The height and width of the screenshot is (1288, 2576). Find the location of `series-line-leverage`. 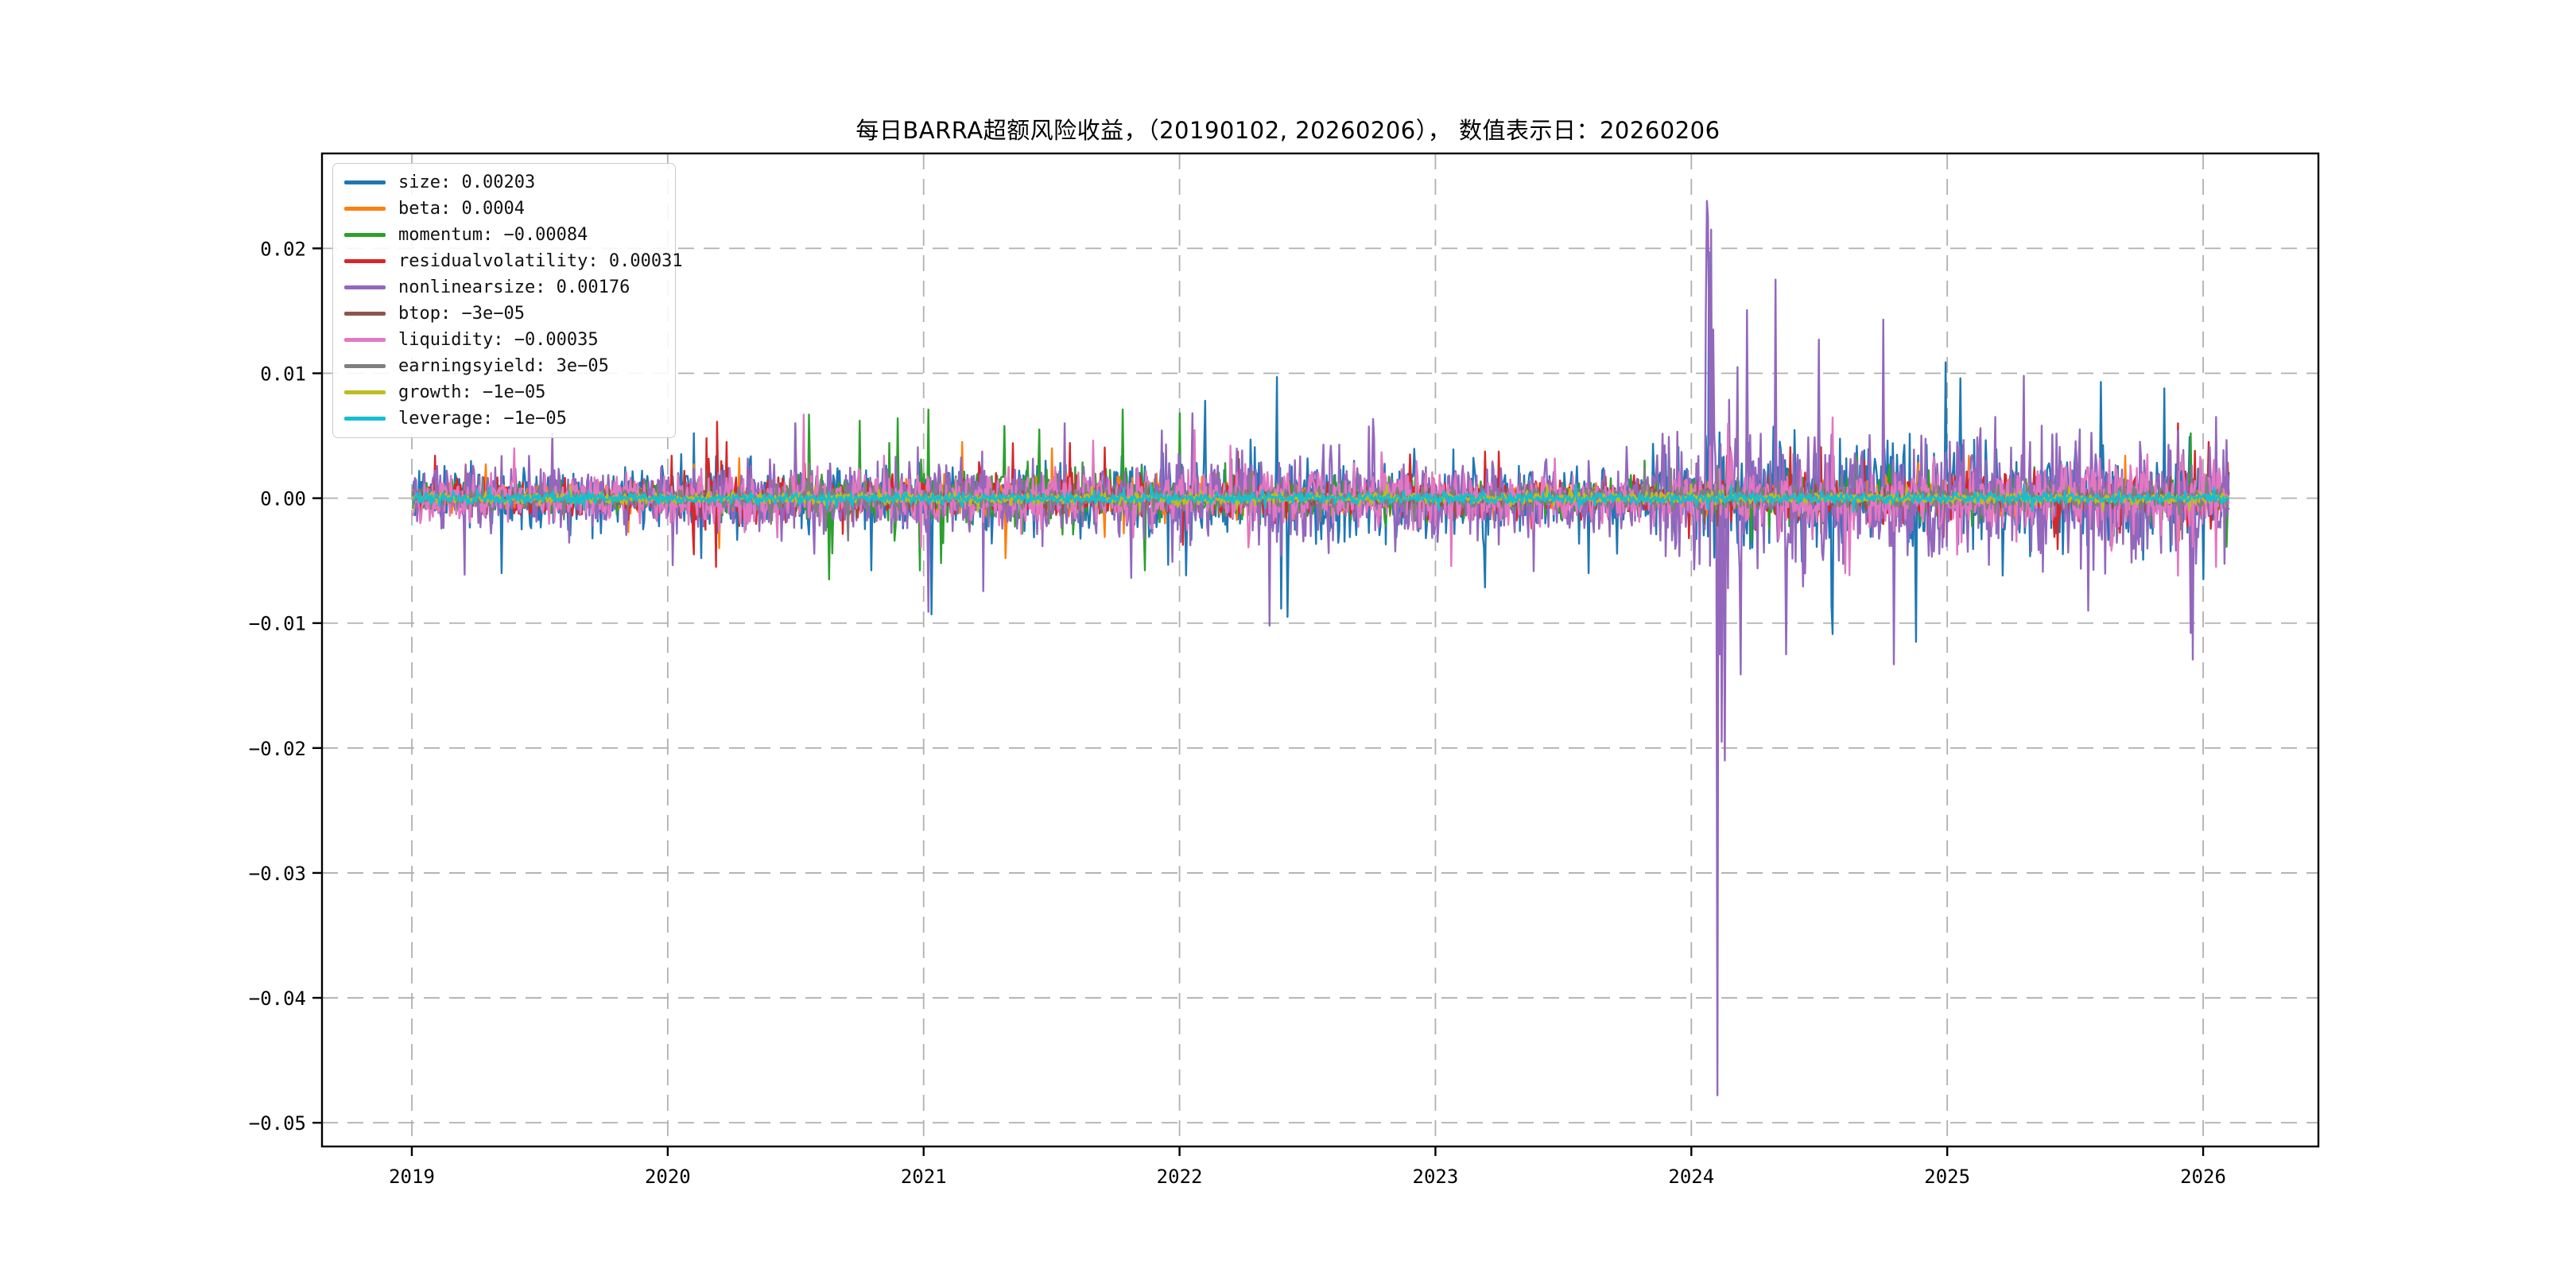

series-line-leverage is located at coordinates (1321, 498).